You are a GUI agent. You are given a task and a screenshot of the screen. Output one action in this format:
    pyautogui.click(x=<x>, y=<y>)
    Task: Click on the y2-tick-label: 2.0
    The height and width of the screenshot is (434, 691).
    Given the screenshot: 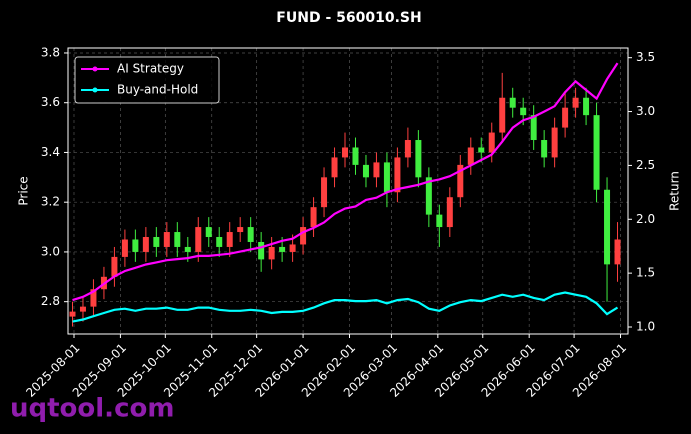 What is the action you would take?
    pyautogui.click(x=645, y=219)
    